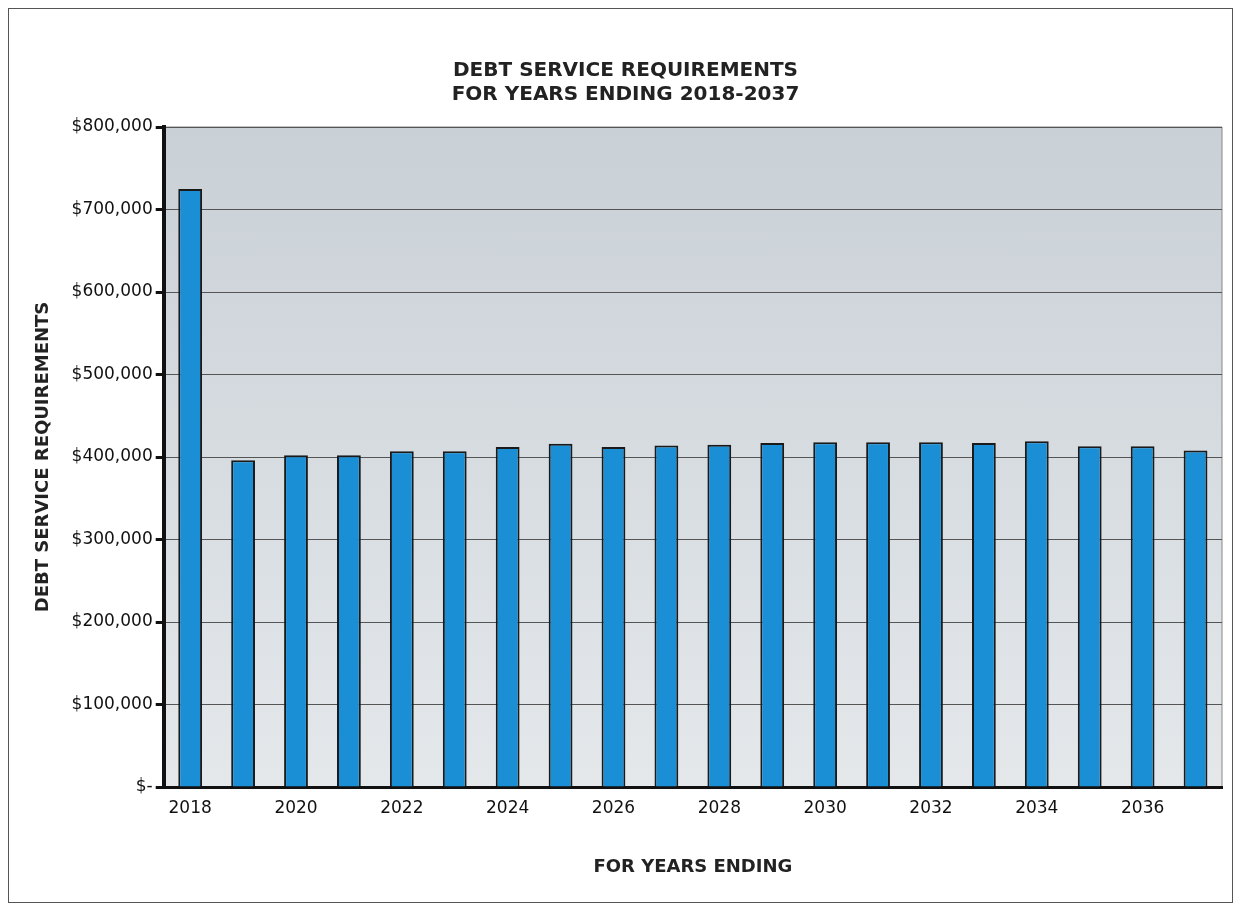 Image resolution: width=1233 pixels, height=907 pixels. Describe the element at coordinates (931, 806) in the screenshot. I see `x-tick-label: 2032` at that location.